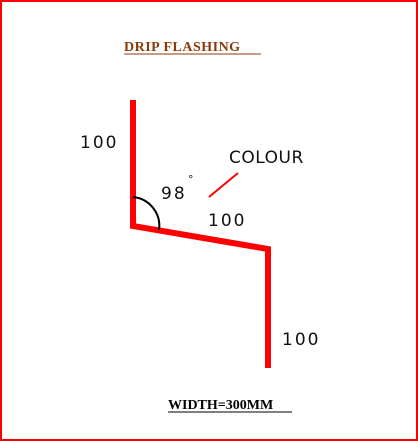  Describe the element at coordinates (223, 185) in the screenshot. I see `colour-side-marker` at that location.